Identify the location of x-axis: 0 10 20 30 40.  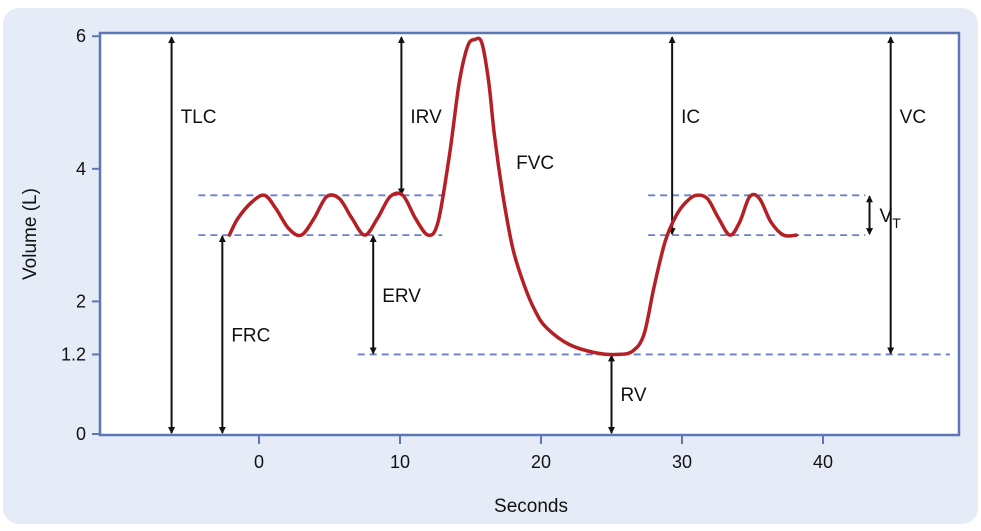
(543, 453).